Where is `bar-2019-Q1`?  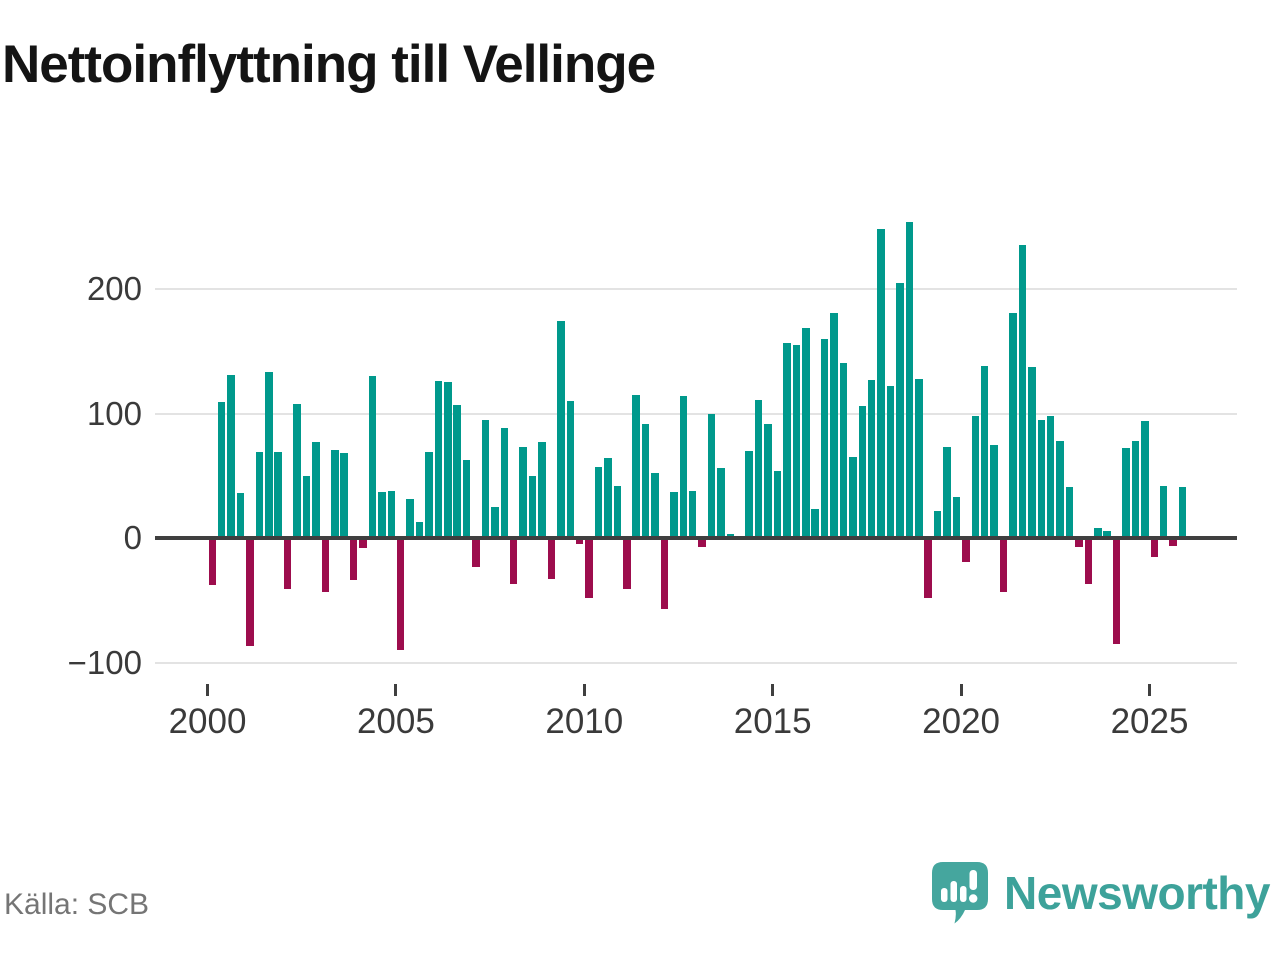
bar-2019-Q1 is located at coordinates (928, 568).